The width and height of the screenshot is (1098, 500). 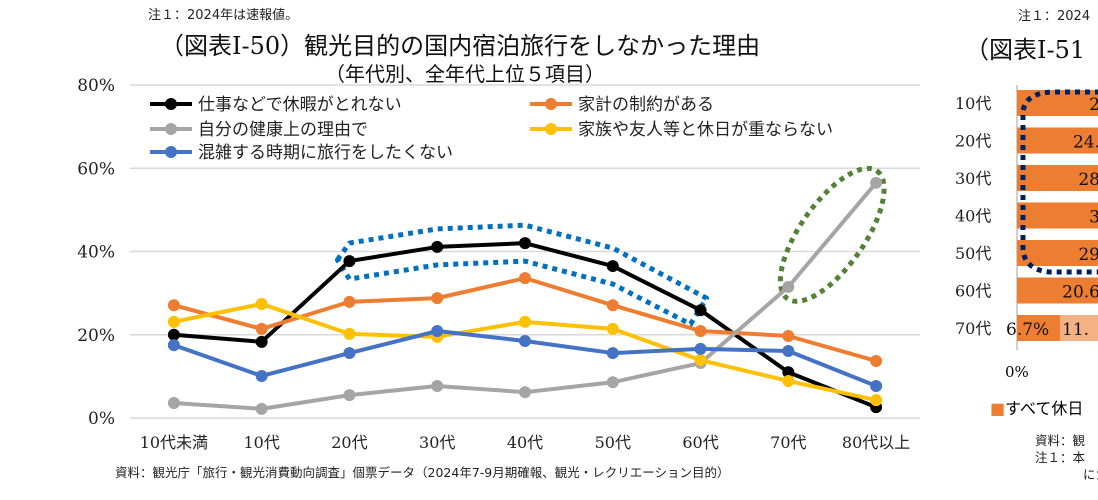 I want to click on right-legend-label: すべて休日, so click(x=1044, y=408).